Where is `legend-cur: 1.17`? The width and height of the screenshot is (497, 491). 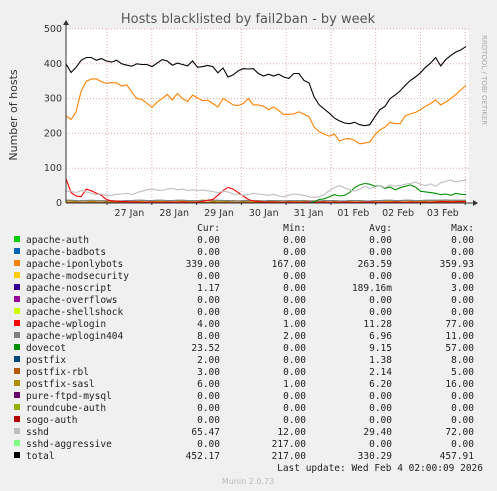 legend-cur: 1.17 is located at coordinates (208, 288).